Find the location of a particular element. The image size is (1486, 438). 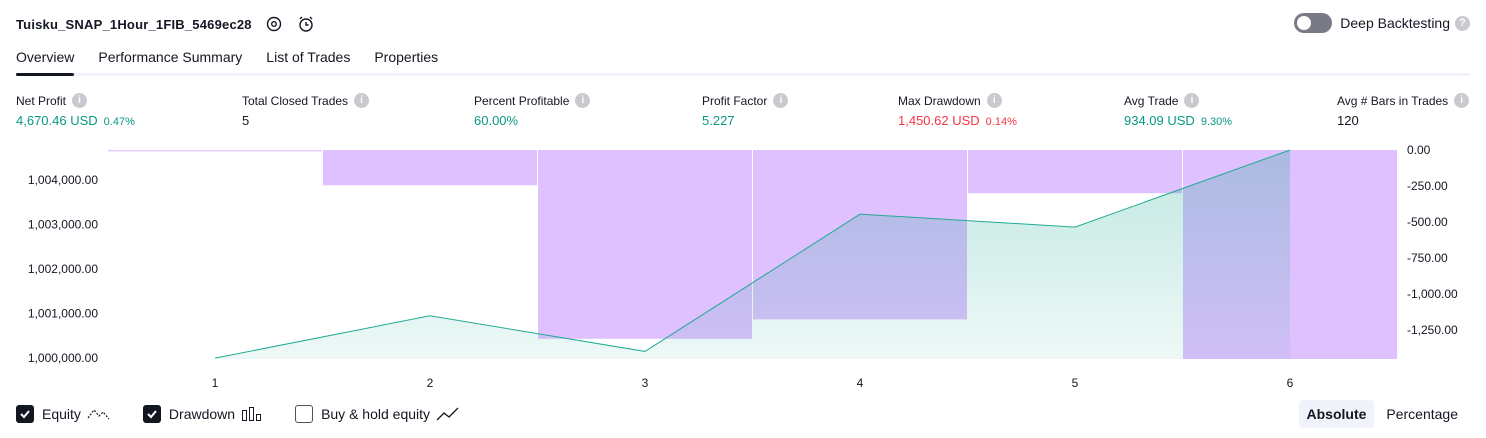

chart-legend: Equity Drawdown Buy & hold equity is located at coordinates (254, 414).